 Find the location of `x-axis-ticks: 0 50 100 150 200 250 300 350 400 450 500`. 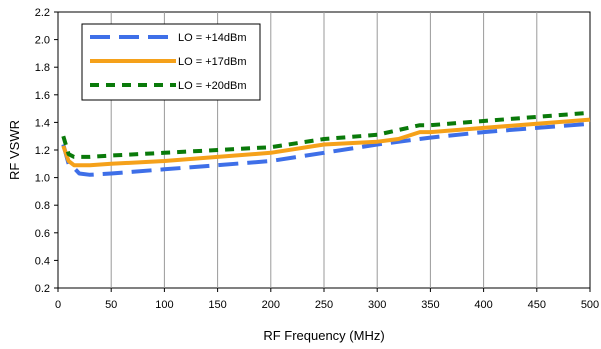

x-axis-ticks: 0 50 100 150 200 250 300 350 400 450 500 is located at coordinates (327, 299).